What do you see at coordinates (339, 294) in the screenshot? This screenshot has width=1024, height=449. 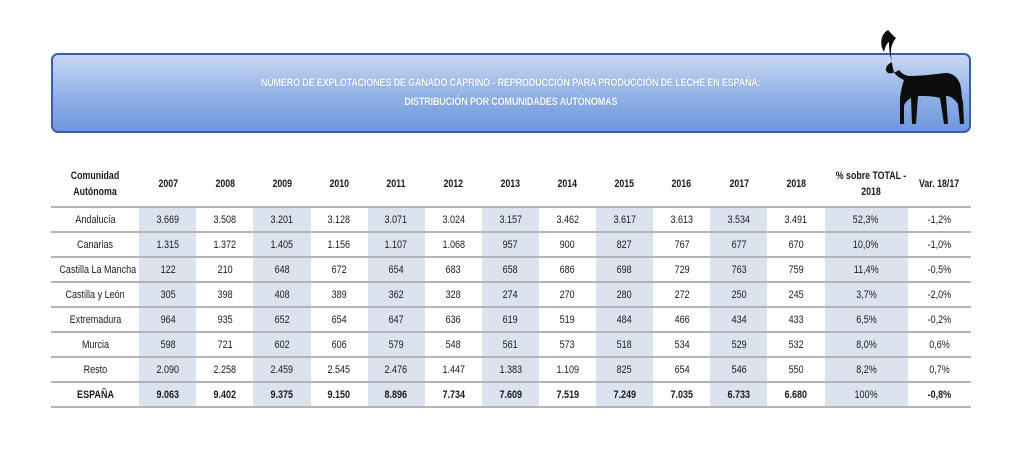 I see `value-cell: 389` at bounding box center [339, 294].